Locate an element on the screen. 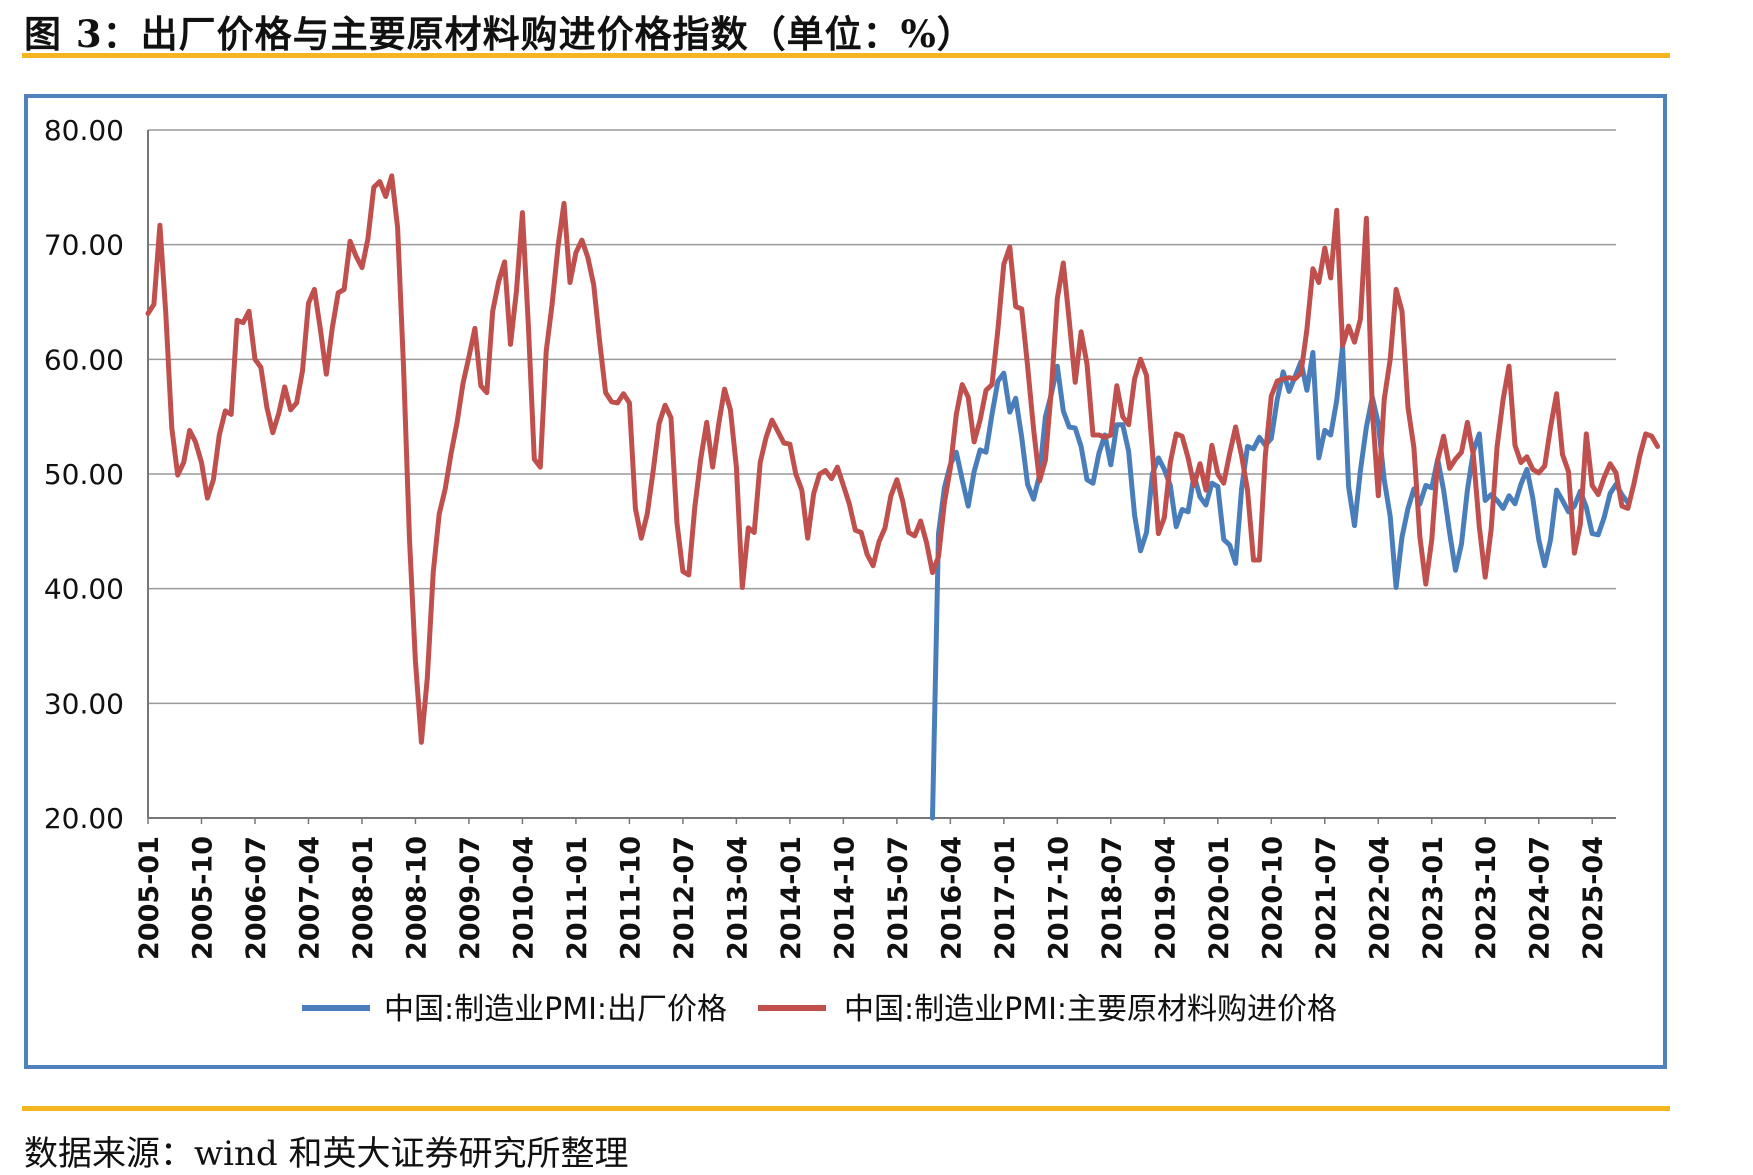 This screenshot has width=1753, height=1175. y-axis: 80.00 70.00 60.00 50.00 40.00 30.00 20.00 is located at coordinates (96, 474).